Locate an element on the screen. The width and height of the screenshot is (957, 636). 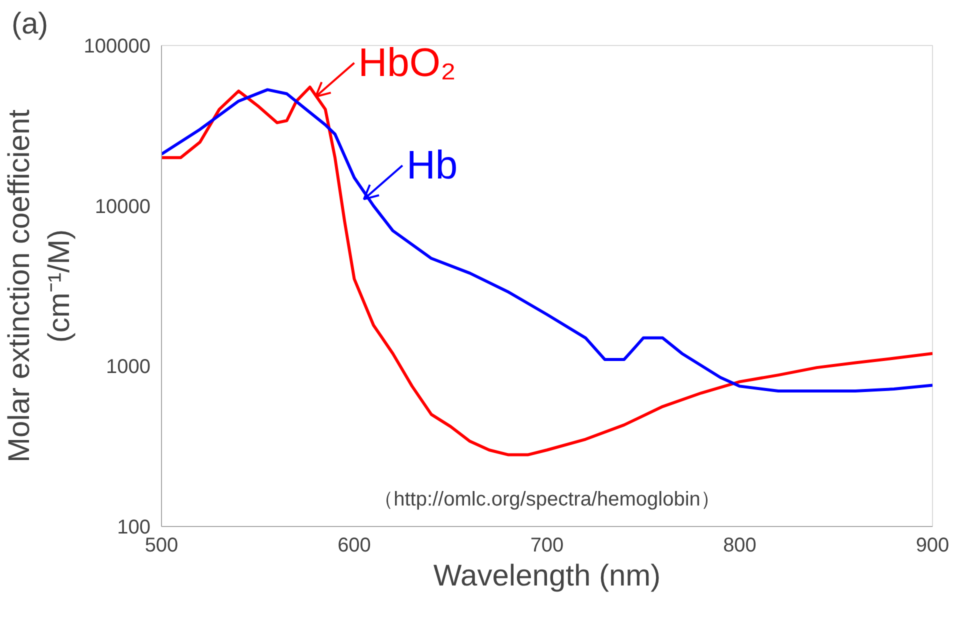
x-tick-label: 700 is located at coordinates (547, 545).